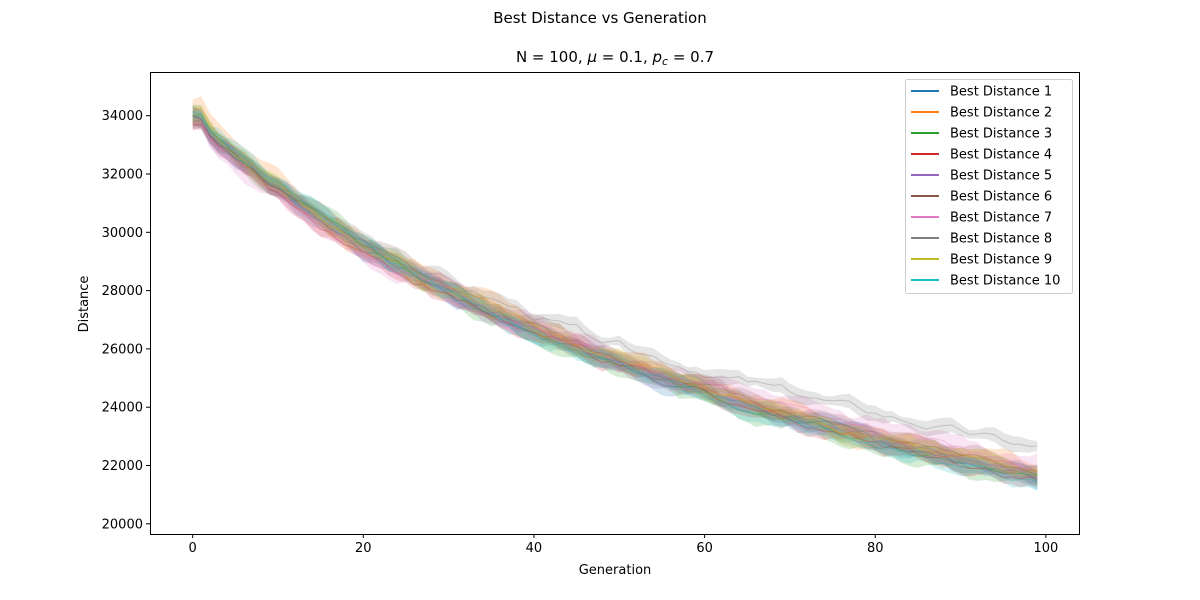  Describe the element at coordinates (122, 291) in the screenshot. I see `y-tick-label: 28000` at that location.